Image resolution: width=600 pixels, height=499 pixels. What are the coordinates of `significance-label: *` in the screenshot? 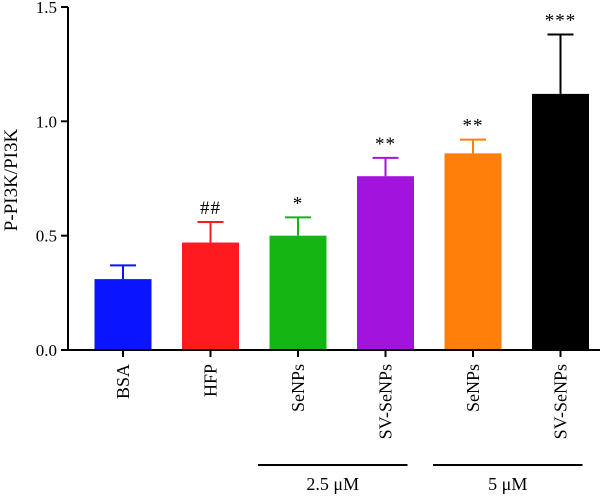 It's located at (298, 203).